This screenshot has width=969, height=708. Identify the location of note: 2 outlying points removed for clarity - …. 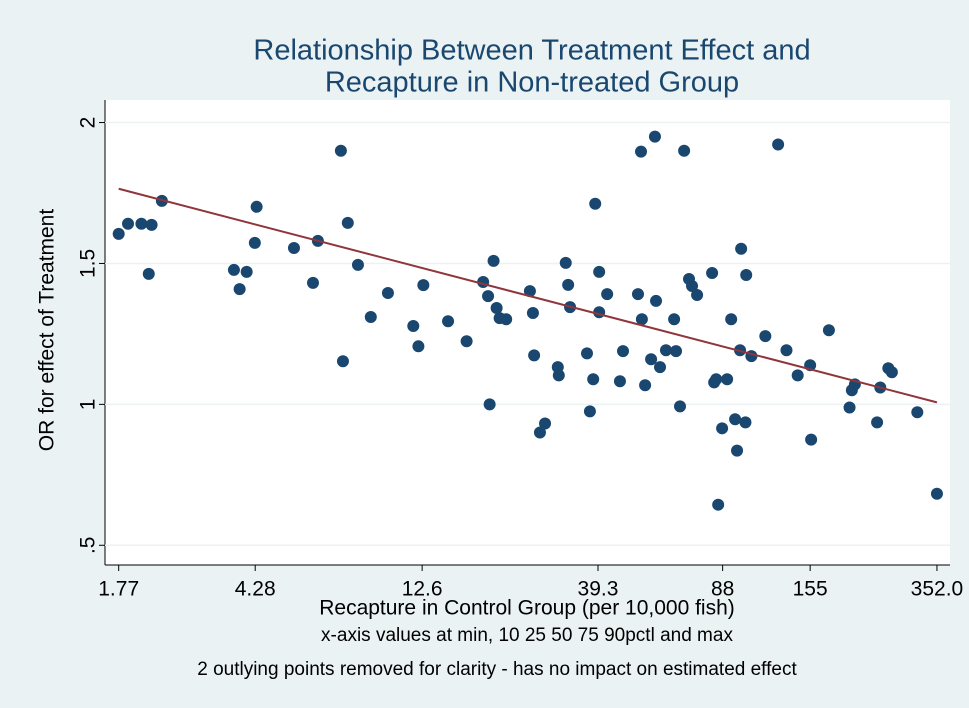
(497, 669).